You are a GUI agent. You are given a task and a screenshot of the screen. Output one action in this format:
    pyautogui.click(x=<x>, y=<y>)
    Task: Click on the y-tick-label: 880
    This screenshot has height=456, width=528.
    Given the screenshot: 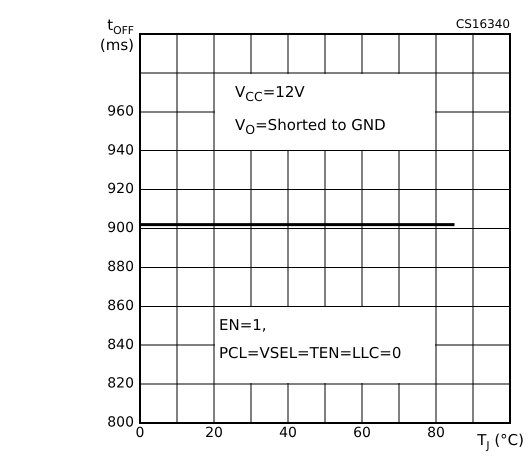 What is the action you would take?
    pyautogui.click(x=120, y=267)
    